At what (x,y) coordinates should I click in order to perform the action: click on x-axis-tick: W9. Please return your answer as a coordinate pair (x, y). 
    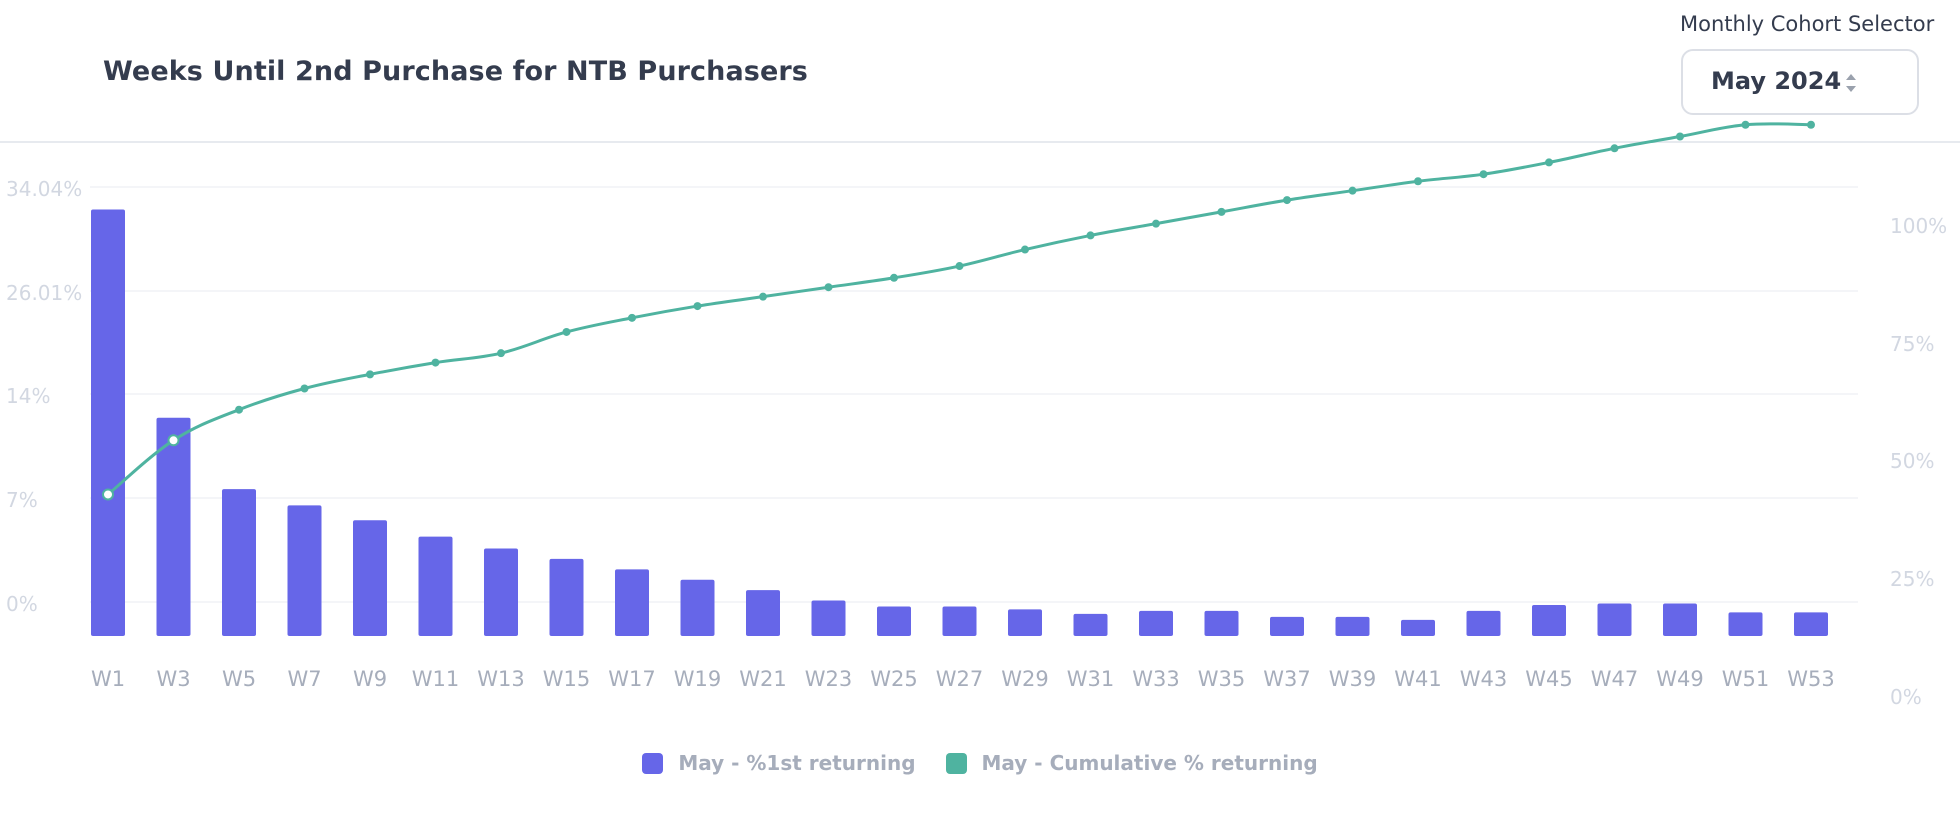
    Looking at the image, I should click on (370, 679).